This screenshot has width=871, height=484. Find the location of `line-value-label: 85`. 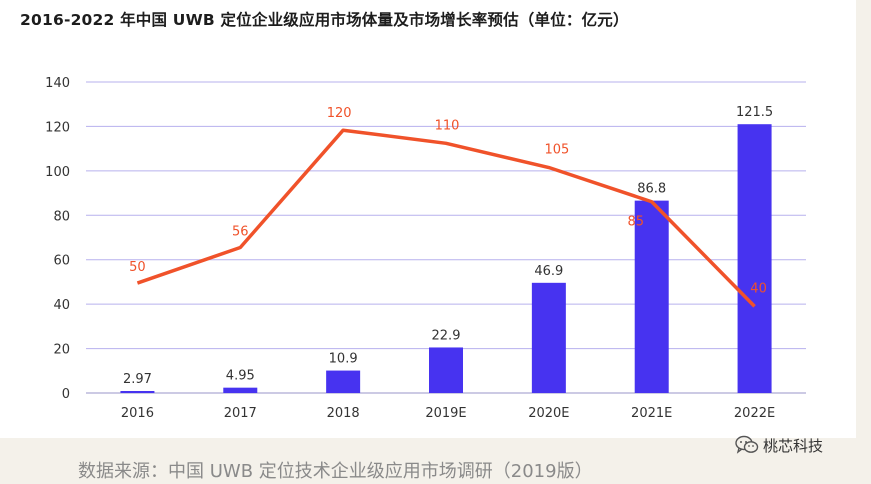

line-value-label: 85 is located at coordinates (635, 222).